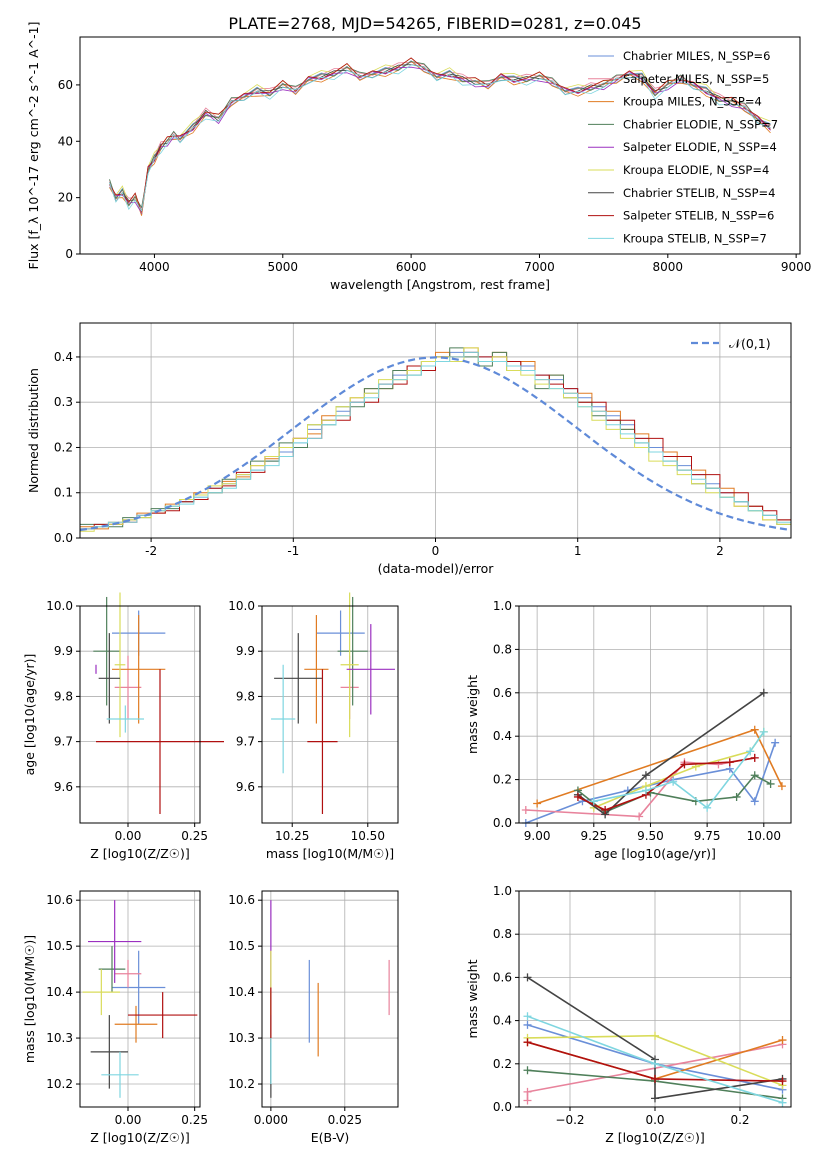  Describe the element at coordinates (293, 551) in the screenshot. I see `x-tick-label: -1` at that location.